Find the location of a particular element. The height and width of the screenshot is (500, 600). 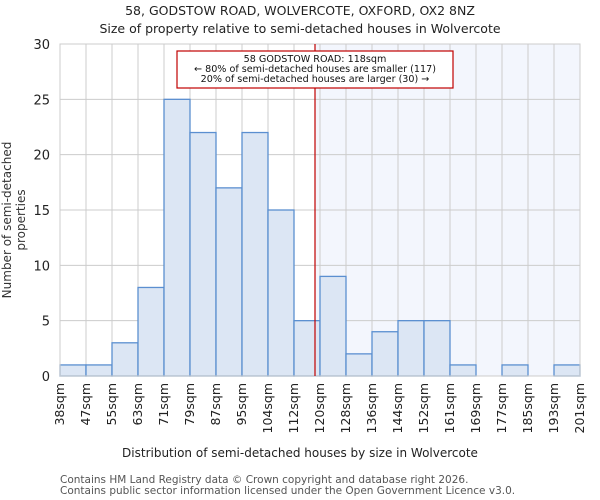

x-tick-label: 112sqm is located at coordinates (293, 408).